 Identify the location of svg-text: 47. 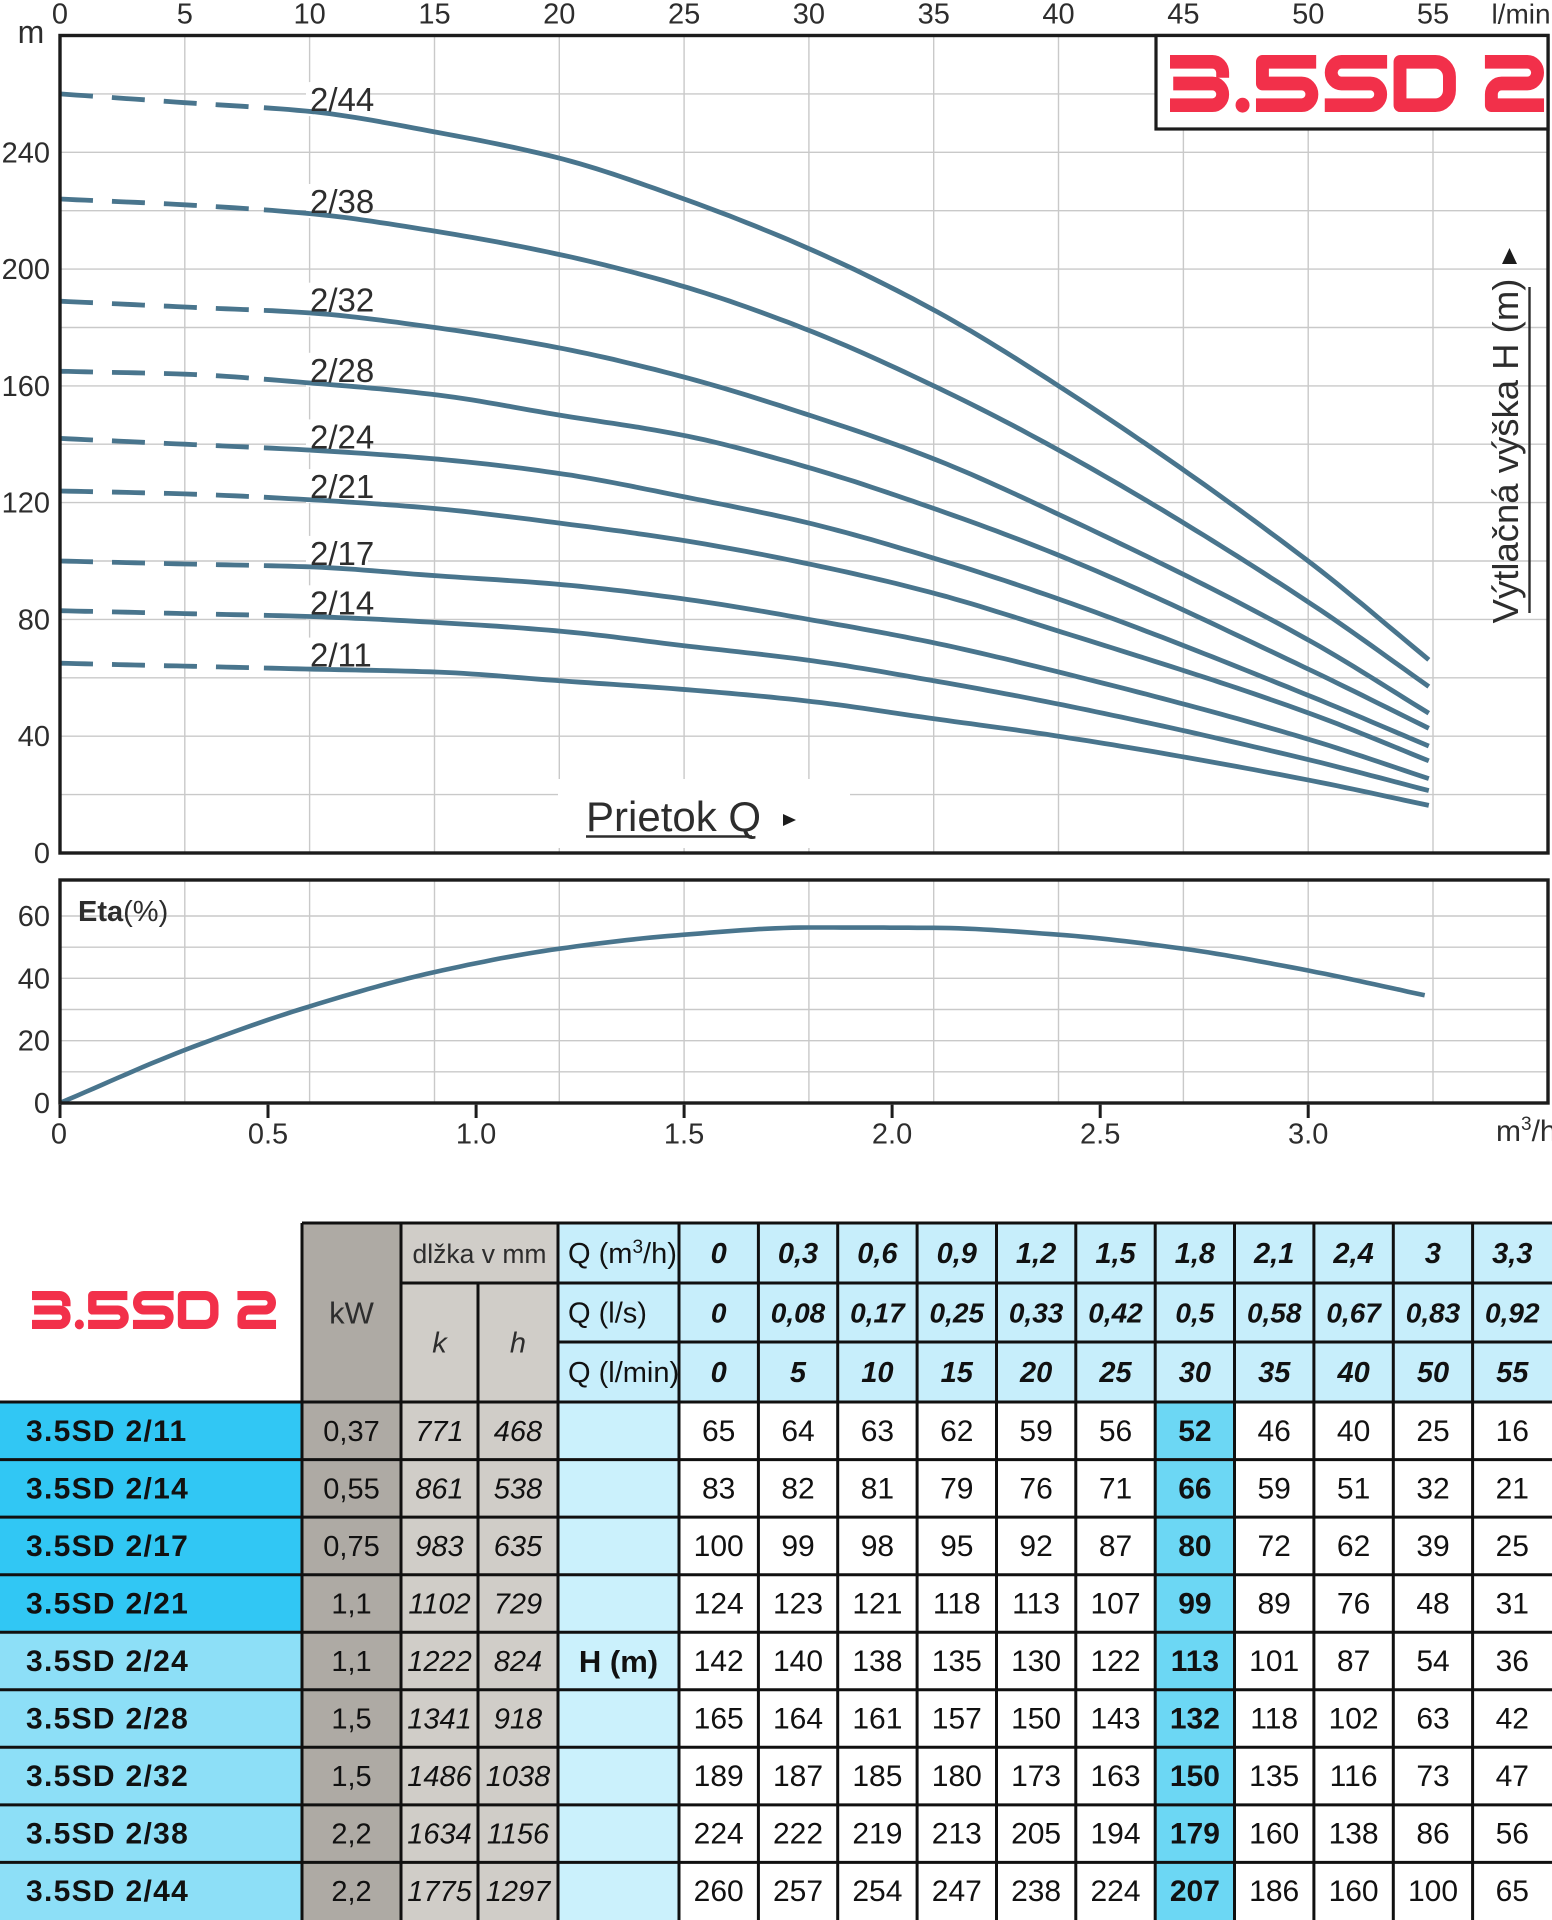
(1512, 1776).